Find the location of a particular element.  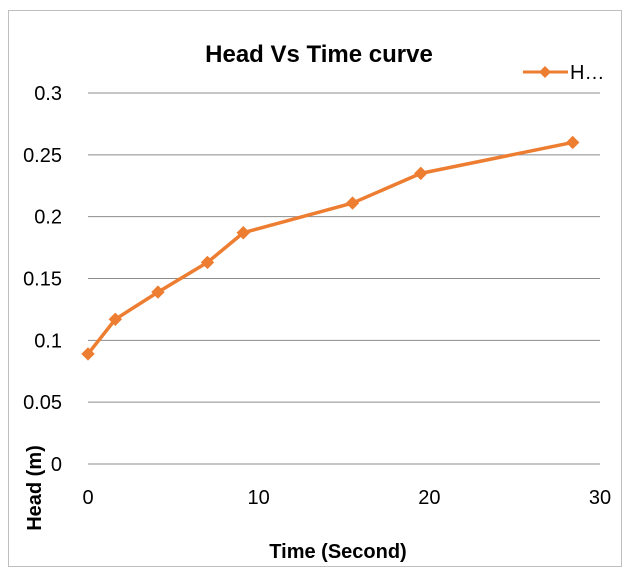

y-tick-label: 0.25 is located at coordinates (42, 156).